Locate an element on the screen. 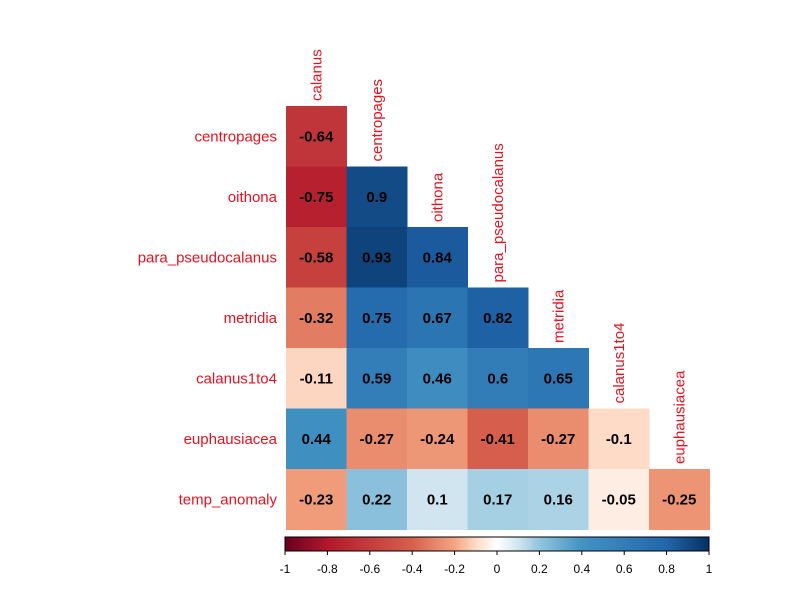 This screenshot has height=600, width=800. cell-value-label: -0.25 is located at coordinates (679, 499).